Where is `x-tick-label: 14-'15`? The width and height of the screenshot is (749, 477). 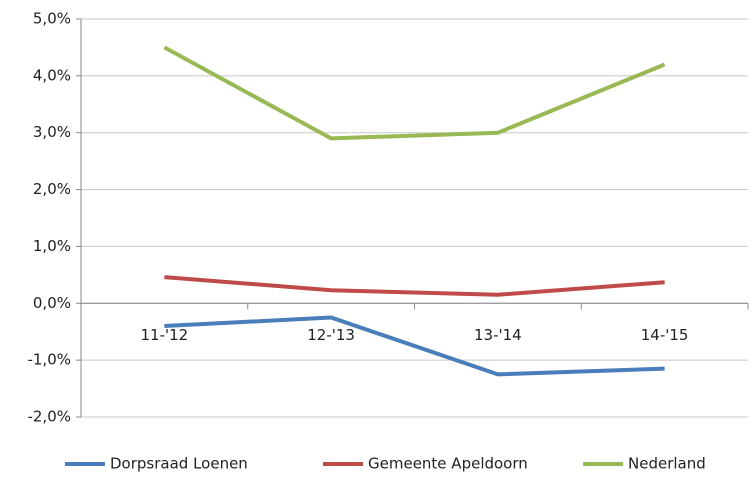 x-tick-label: 14-'15 is located at coordinates (665, 335).